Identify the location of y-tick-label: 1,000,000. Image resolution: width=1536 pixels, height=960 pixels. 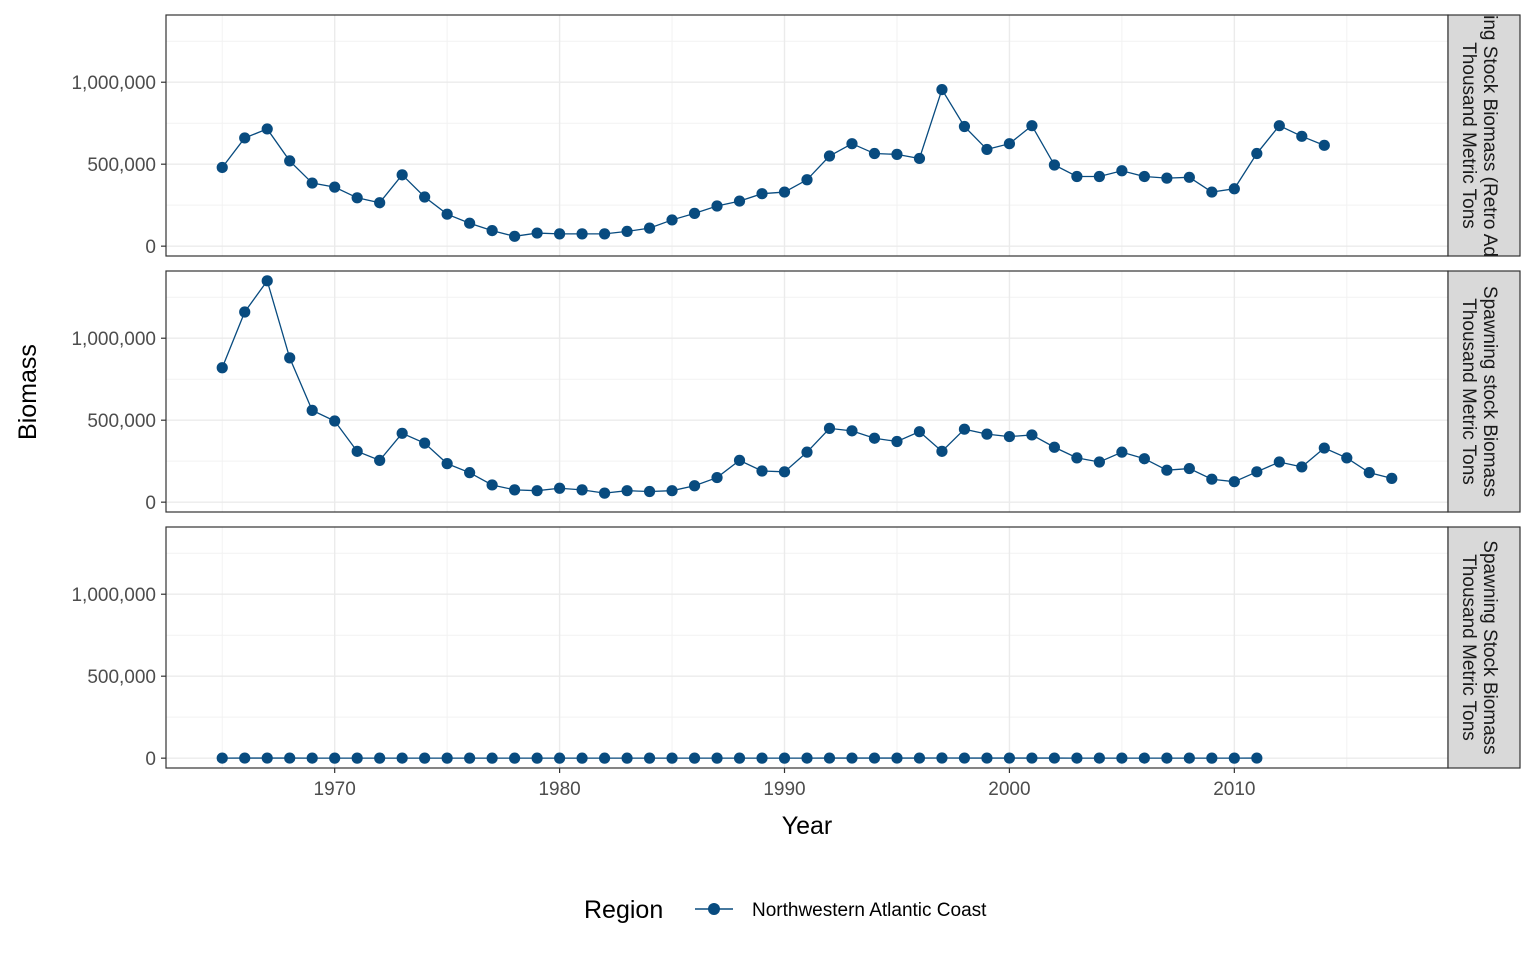
(113, 83).